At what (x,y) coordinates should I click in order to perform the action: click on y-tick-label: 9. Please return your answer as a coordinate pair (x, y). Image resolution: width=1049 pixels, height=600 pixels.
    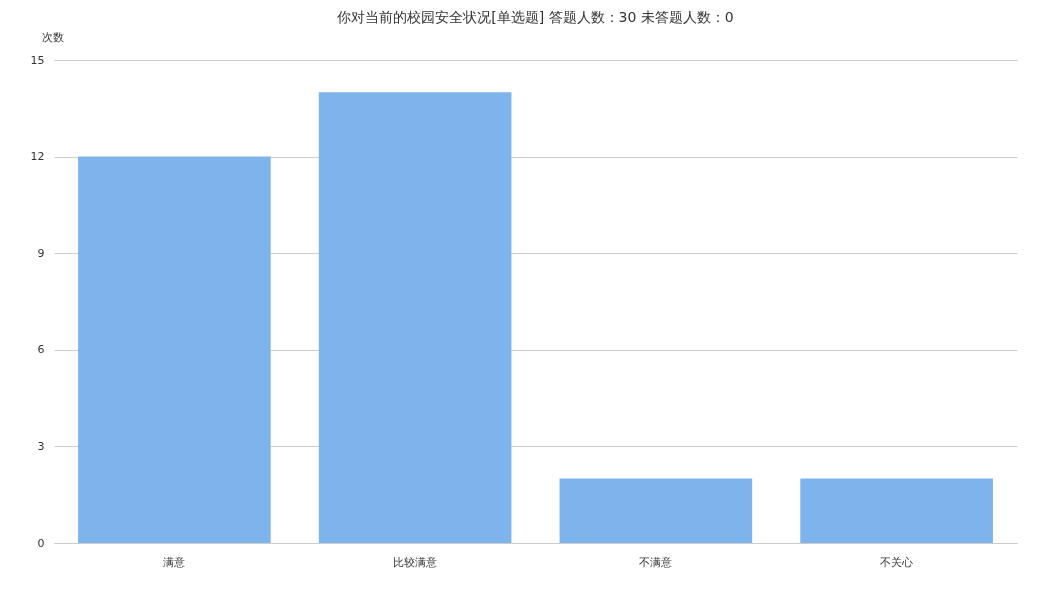
    Looking at the image, I should click on (41, 253).